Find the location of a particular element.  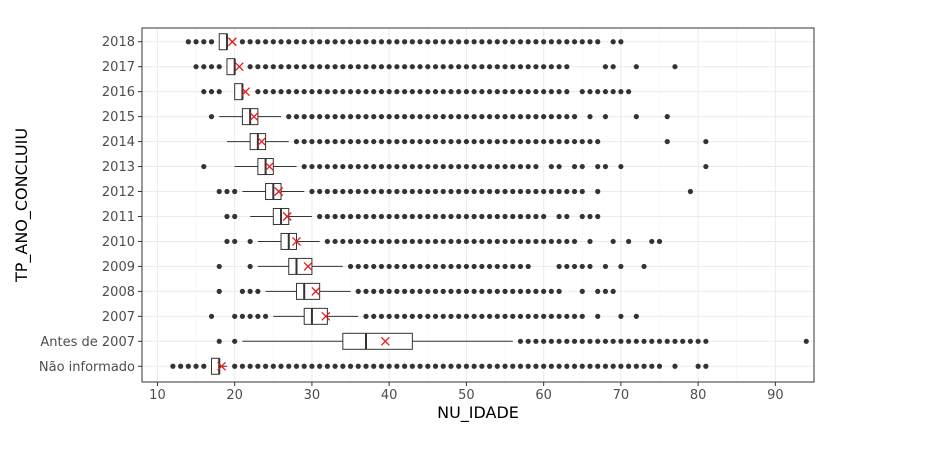

x-tick-label: 40 is located at coordinates (389, 395).